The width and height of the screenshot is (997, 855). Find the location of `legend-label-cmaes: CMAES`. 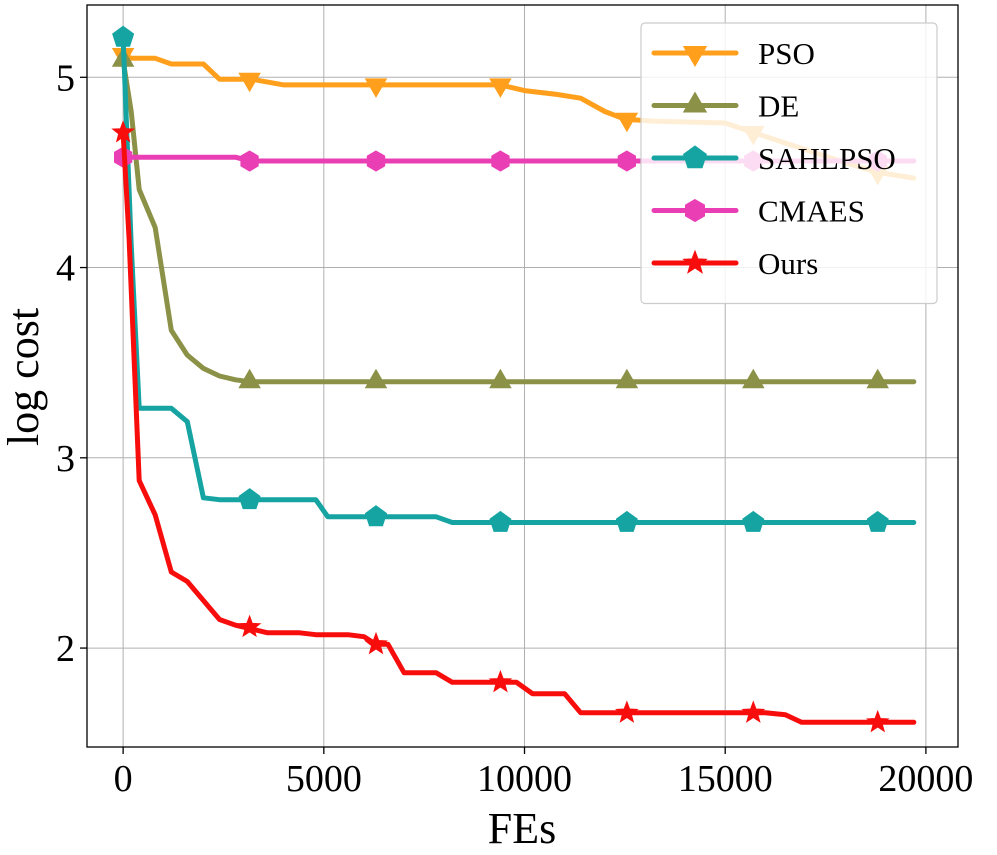

legend-label-cmaes: CMAES is located at coordinates (811, 211).